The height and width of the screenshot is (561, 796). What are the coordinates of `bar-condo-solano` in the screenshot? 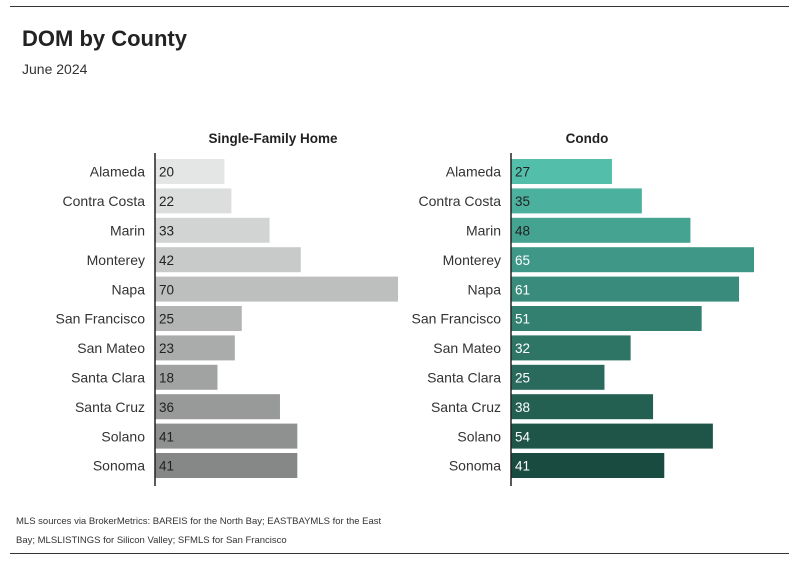 It's located at (612, 436).